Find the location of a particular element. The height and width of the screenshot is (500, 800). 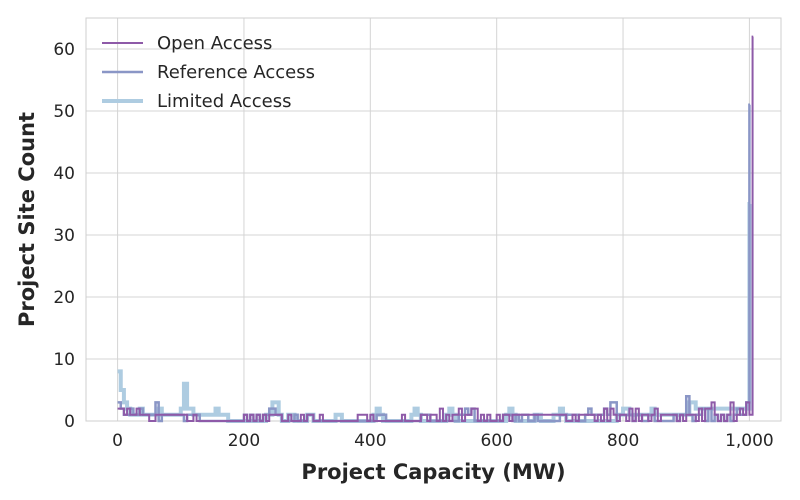

y-axis-ticks: 0 10 20 30 40 50 60 is located at coordinates (64, 236).